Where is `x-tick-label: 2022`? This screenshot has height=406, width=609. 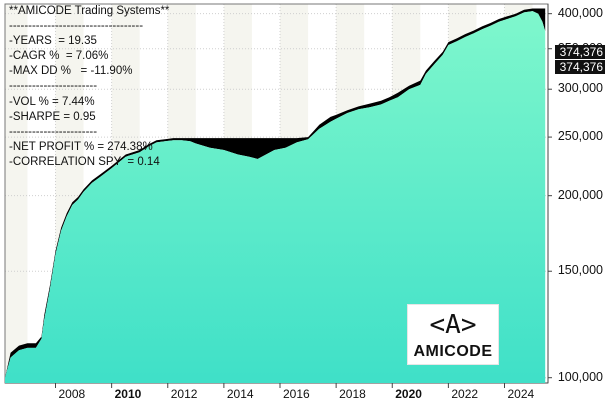
x-tick-label: 2022 is located at coordinates (465, 394).